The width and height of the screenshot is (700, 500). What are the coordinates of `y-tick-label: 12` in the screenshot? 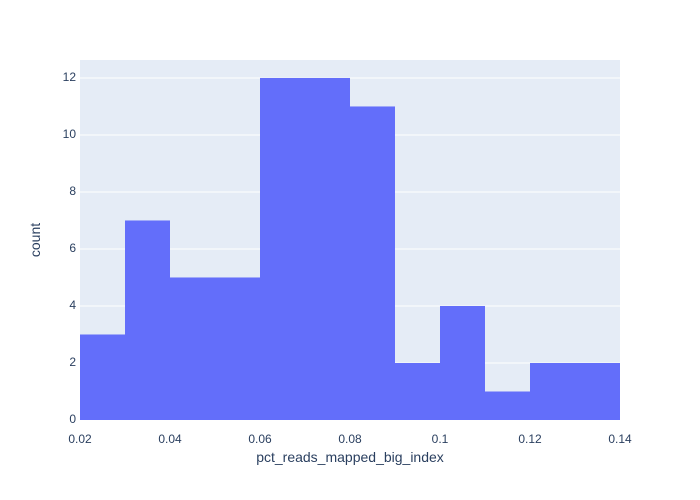 It's located at (70, 77).